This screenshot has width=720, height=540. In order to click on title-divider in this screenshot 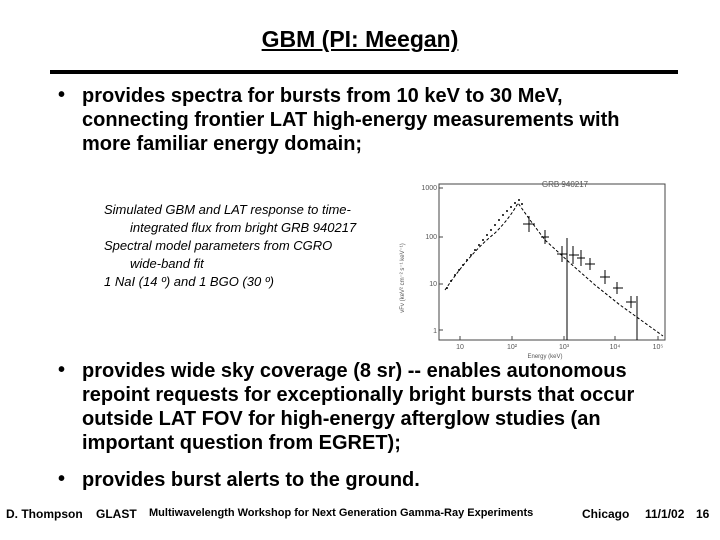, I will do `click(364, 72)`.